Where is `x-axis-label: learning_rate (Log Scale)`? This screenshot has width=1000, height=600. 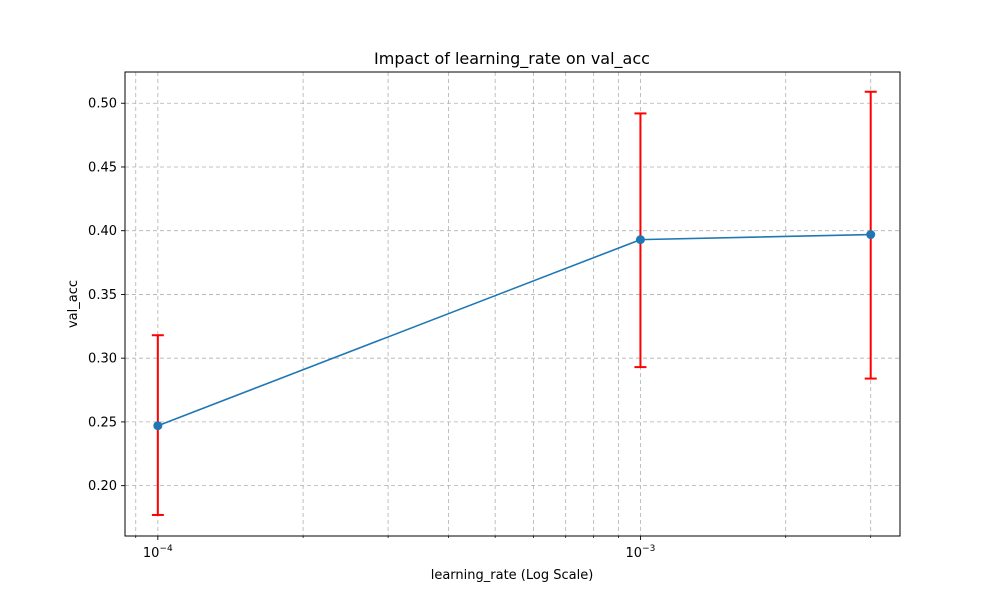 x-axis-label: learning_rate (Log Scale) is located at coordinates (512, 575).